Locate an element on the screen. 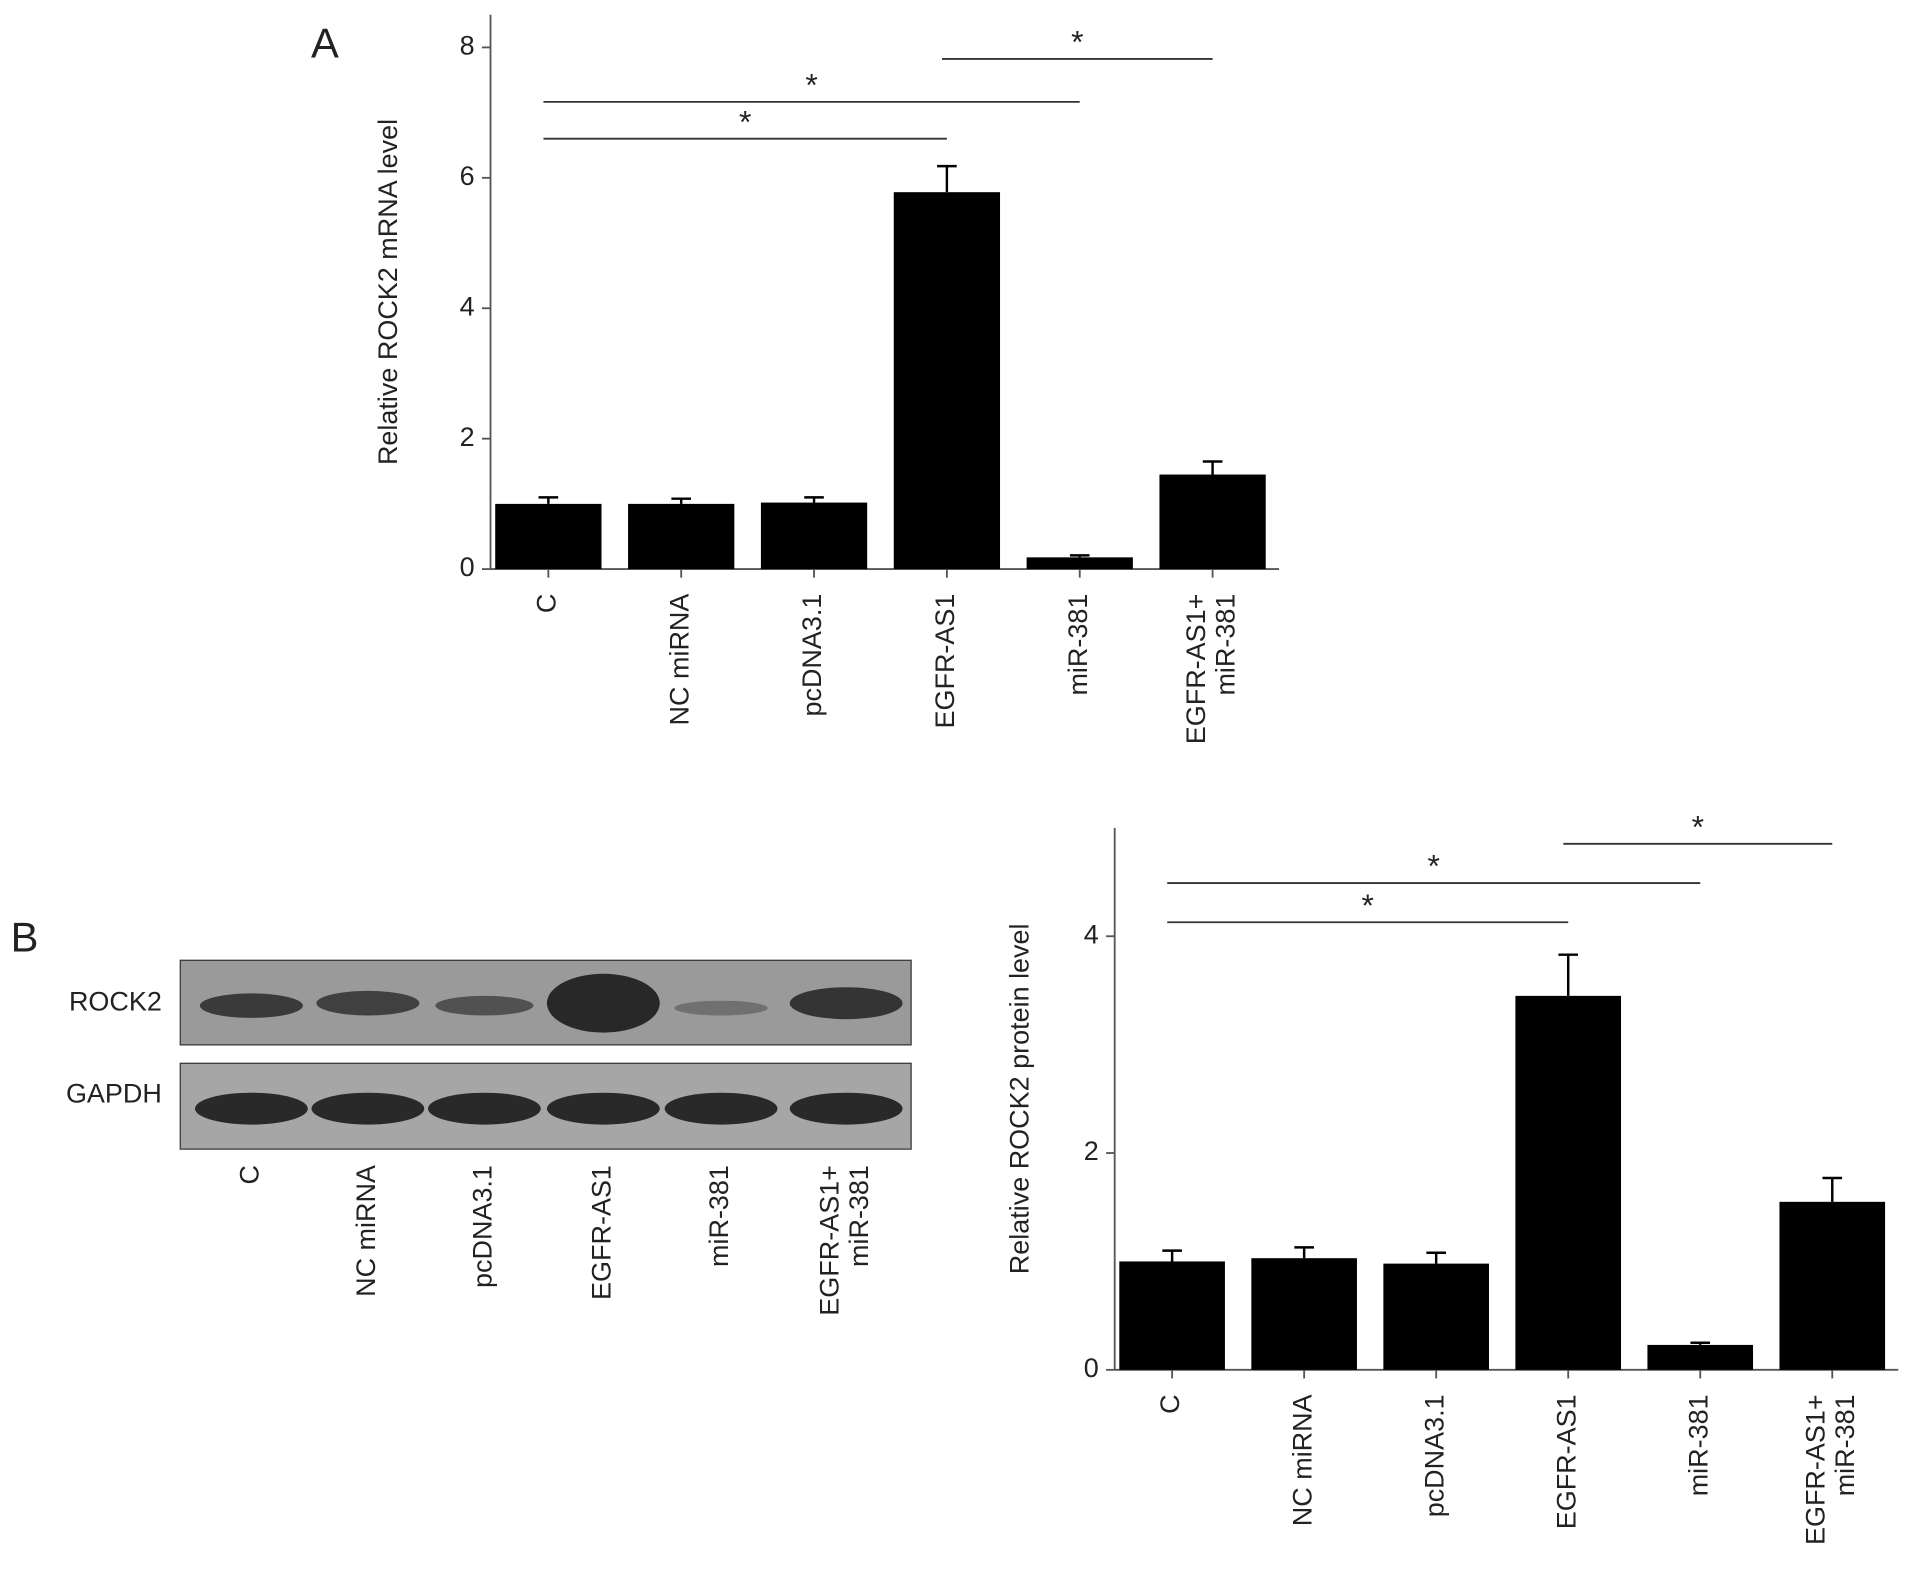 The image size is (1913, 1587). y-tick-label: 6 is located at coordinates (467, 176).